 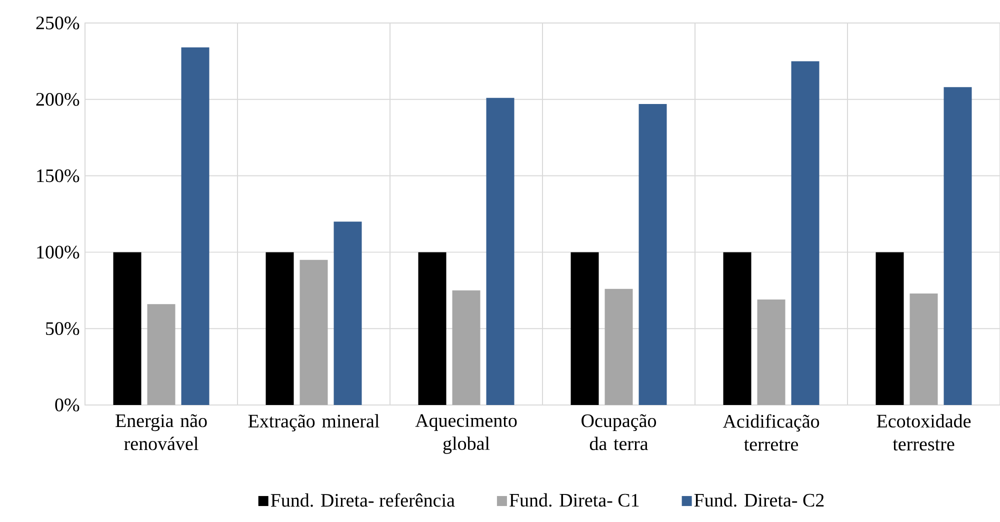 What do you see at coordinates (58, 175) in the screenshot?
I see `y-tick-label: 150%` at bounding box center [58, 175].